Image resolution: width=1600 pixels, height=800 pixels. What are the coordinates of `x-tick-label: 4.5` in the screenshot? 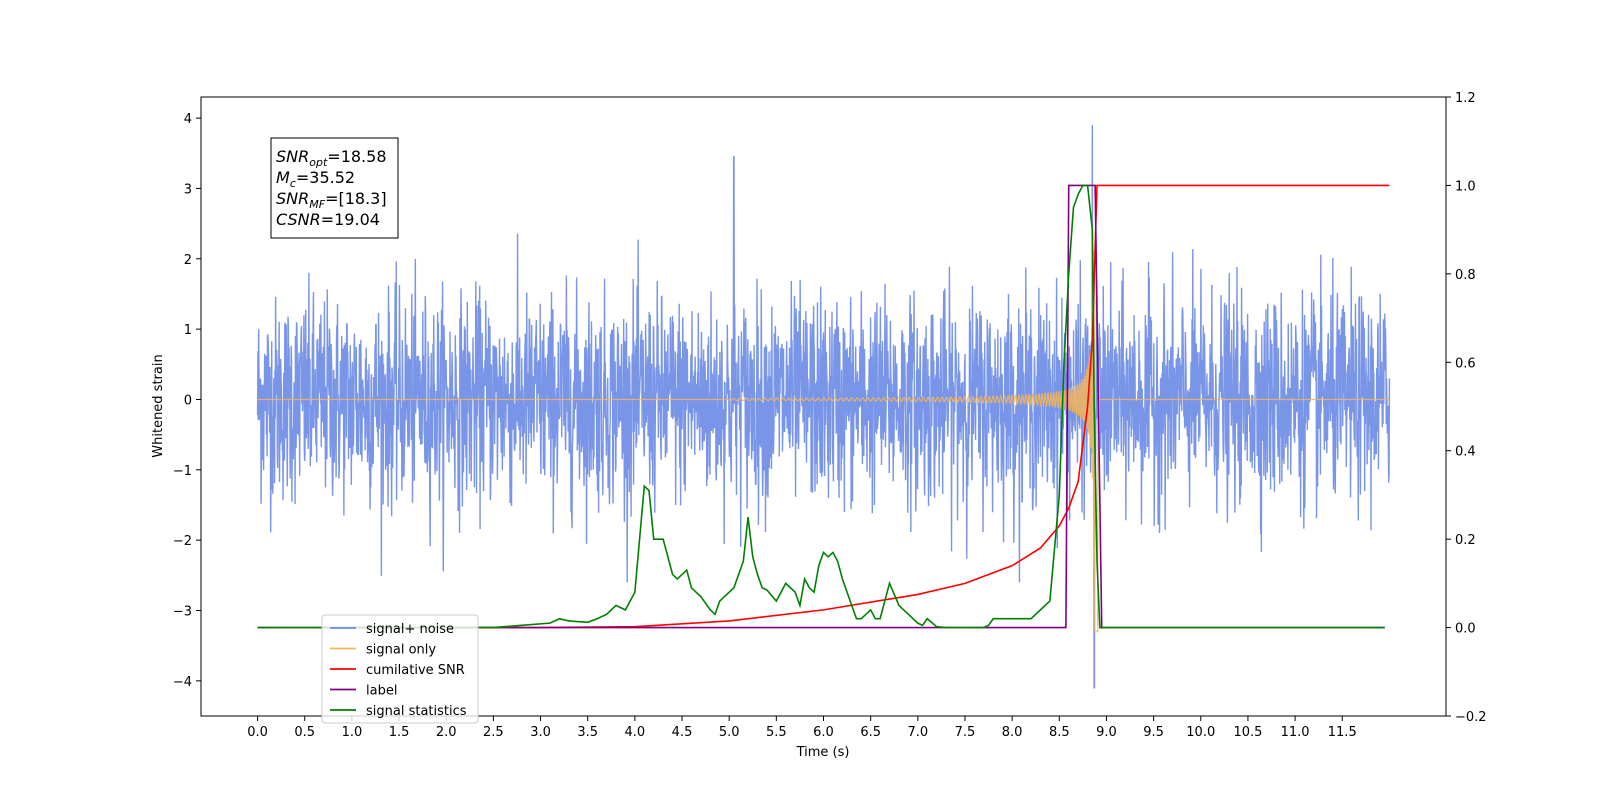 It's located at (682, 732).